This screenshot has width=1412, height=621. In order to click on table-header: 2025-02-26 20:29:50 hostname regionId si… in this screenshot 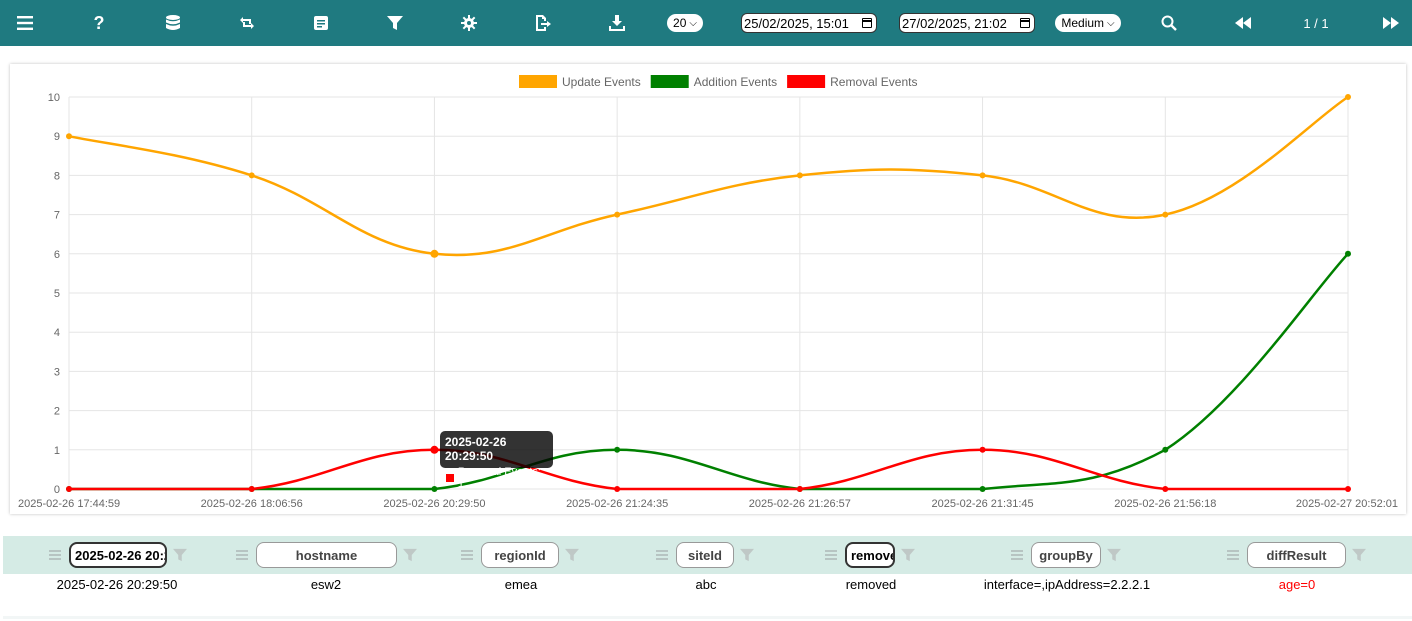, I will do `click(707, 555)`.